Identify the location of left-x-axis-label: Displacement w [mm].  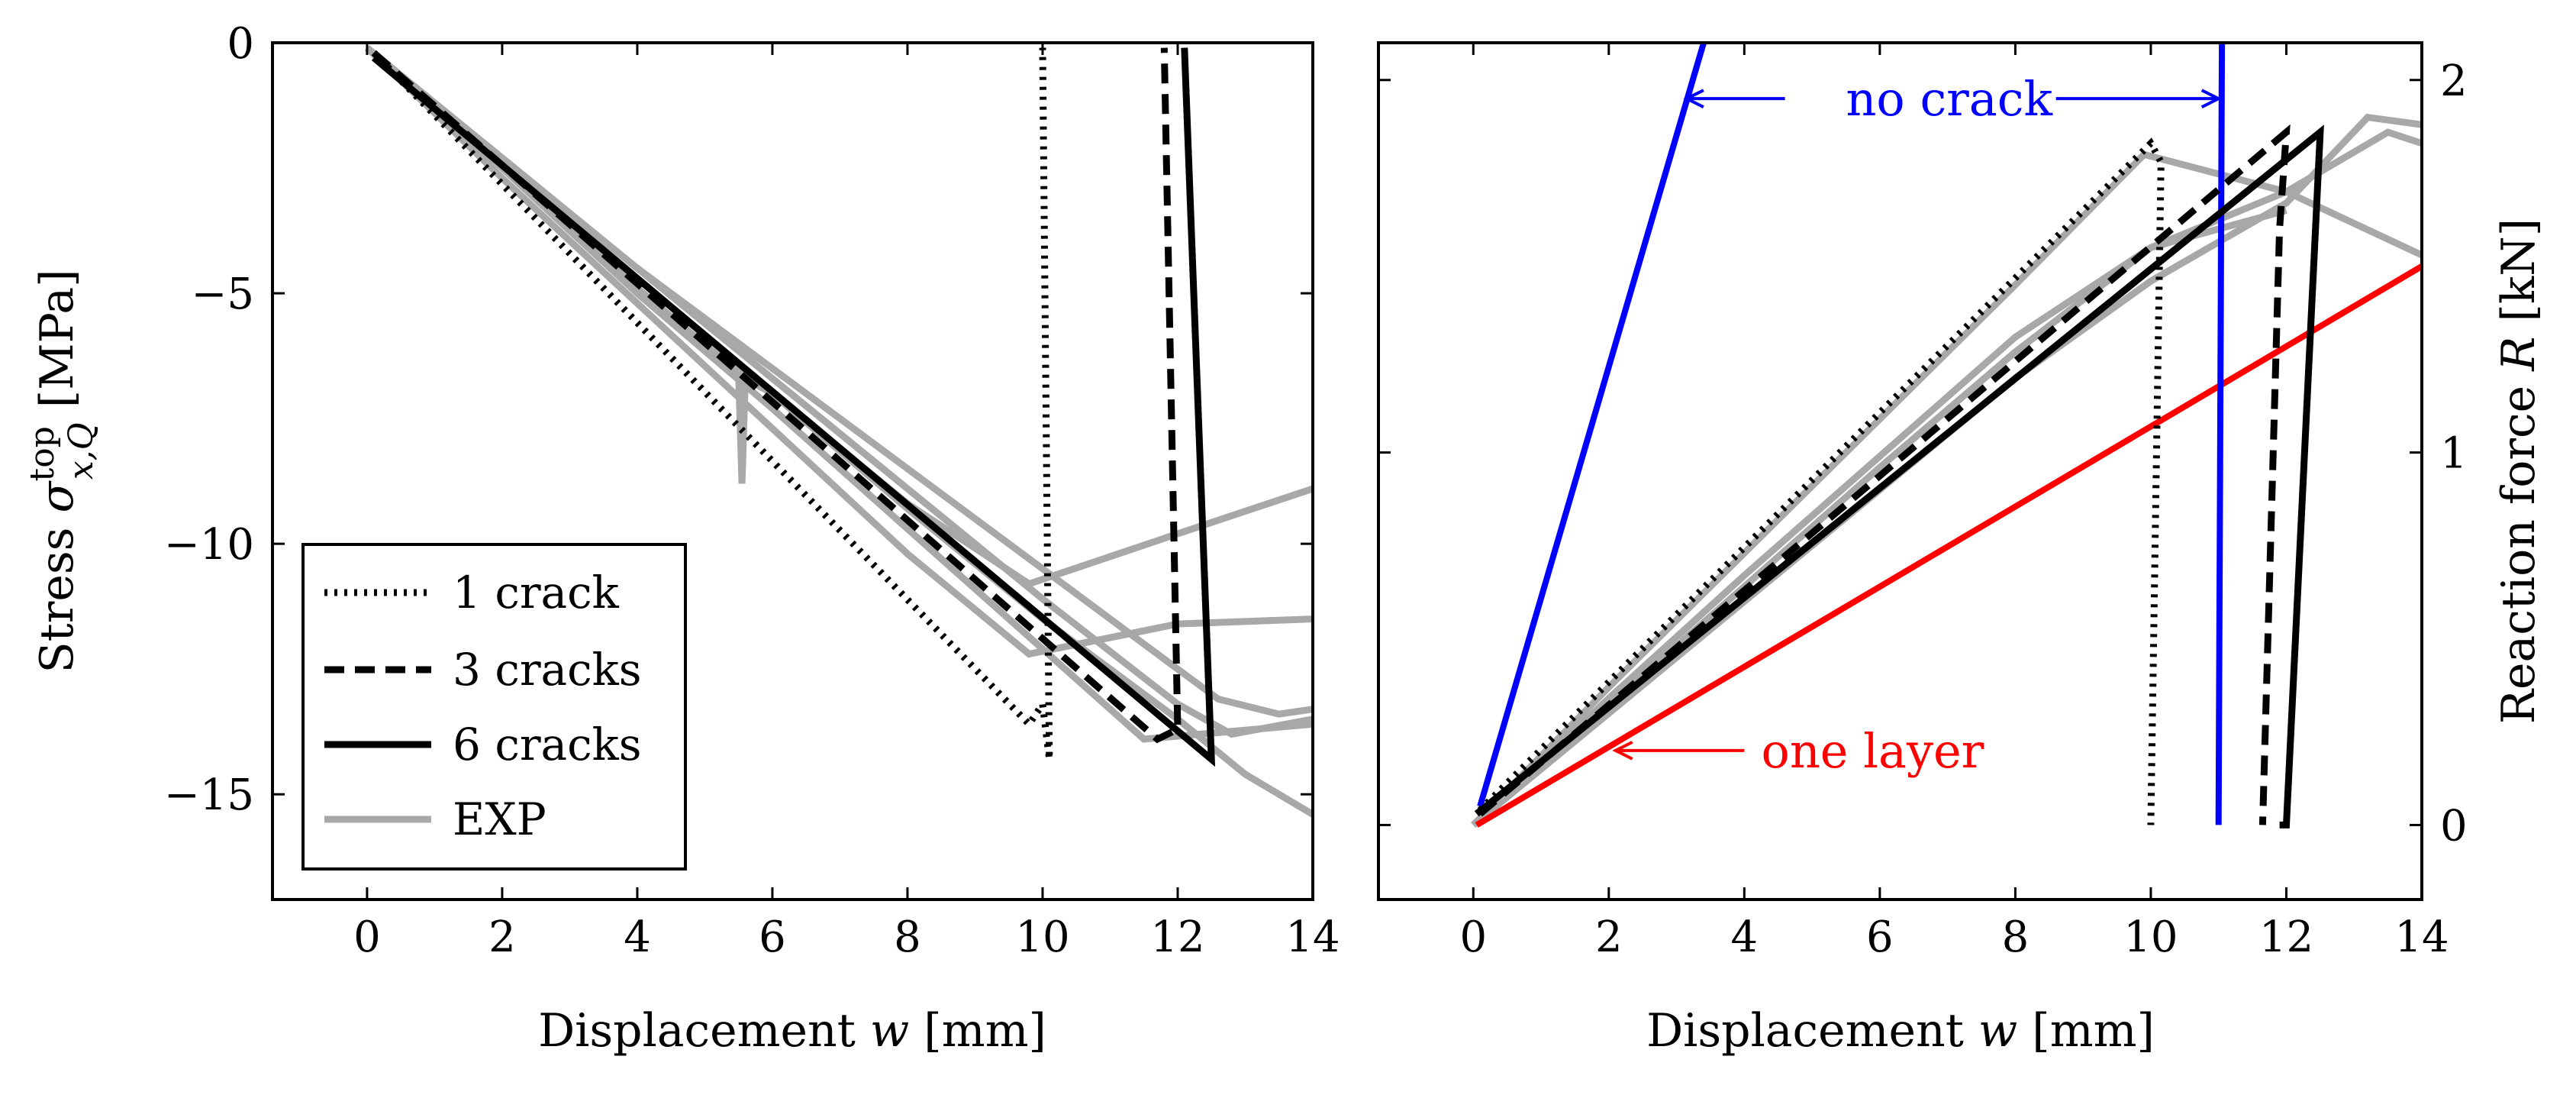
(792, 1031).